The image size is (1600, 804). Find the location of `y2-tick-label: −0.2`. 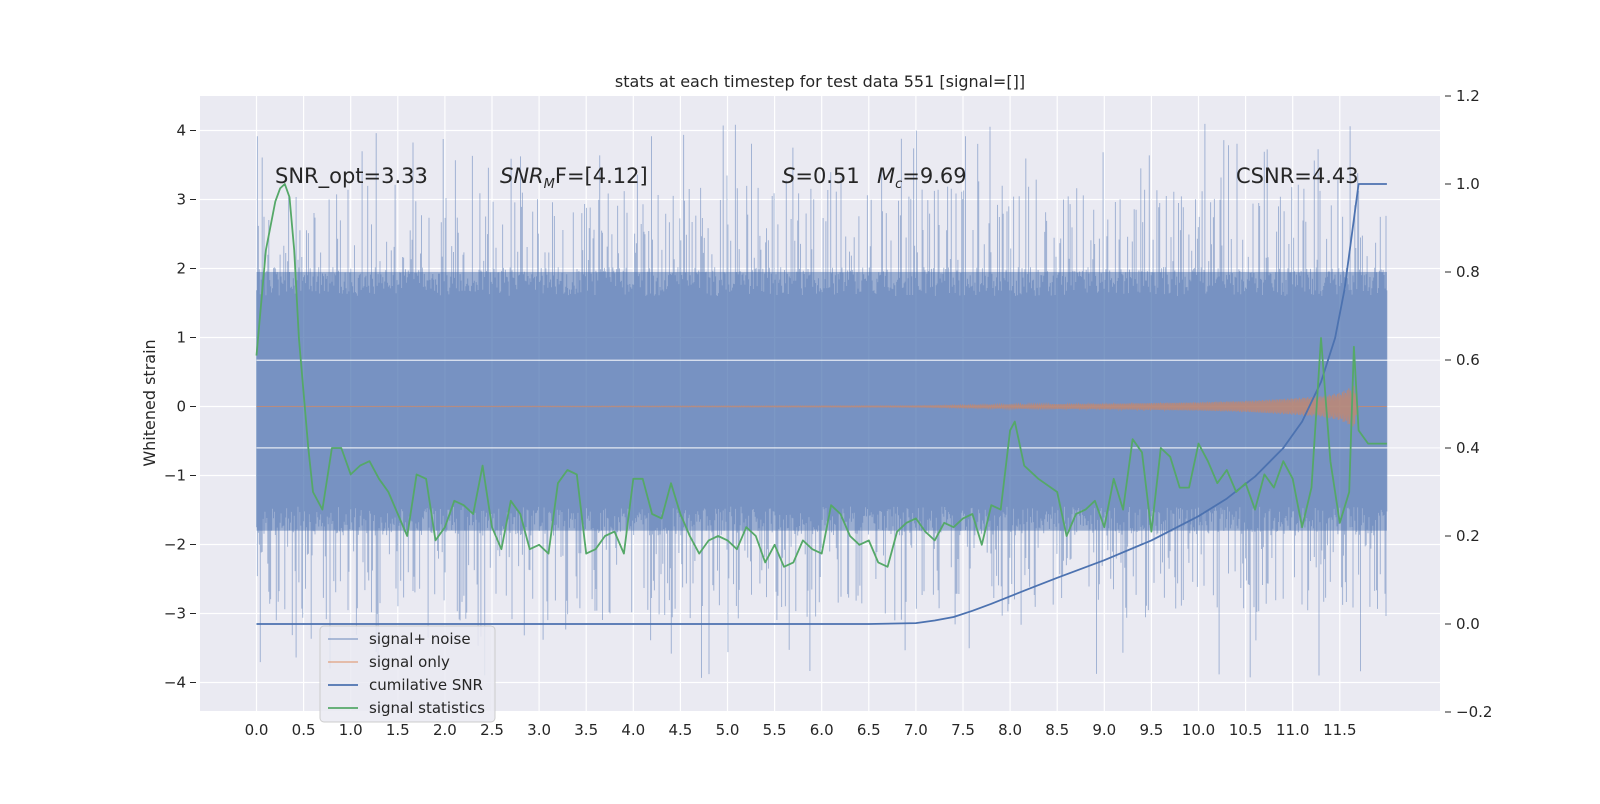

y2-tick-label: −0.2 is located at coordinates (1474, 712).